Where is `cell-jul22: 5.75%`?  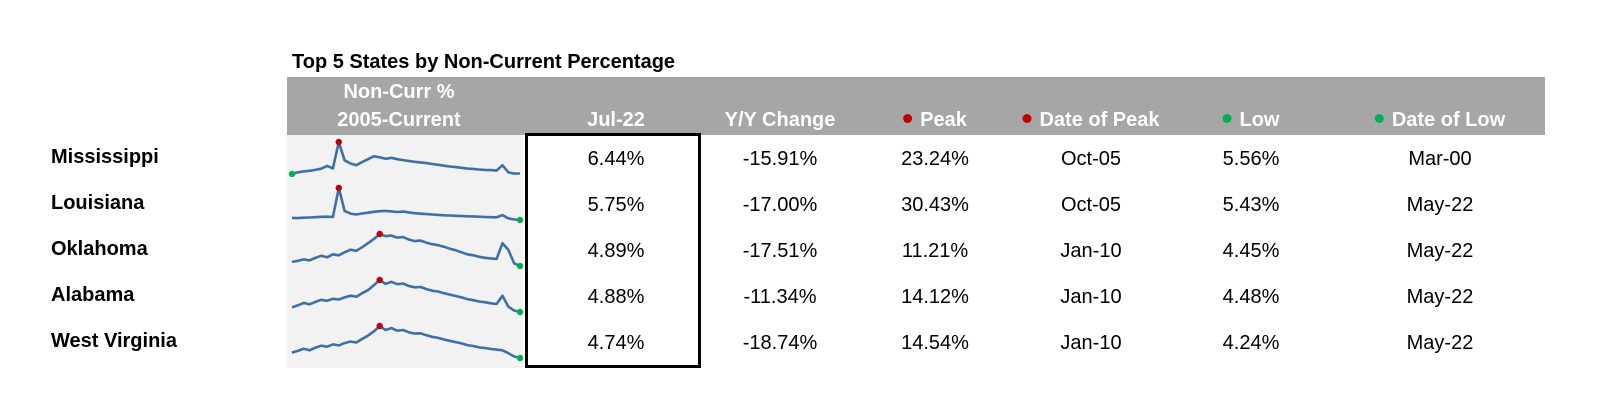
cell-jul22: 5.75% is located at coordinates (616, 205).